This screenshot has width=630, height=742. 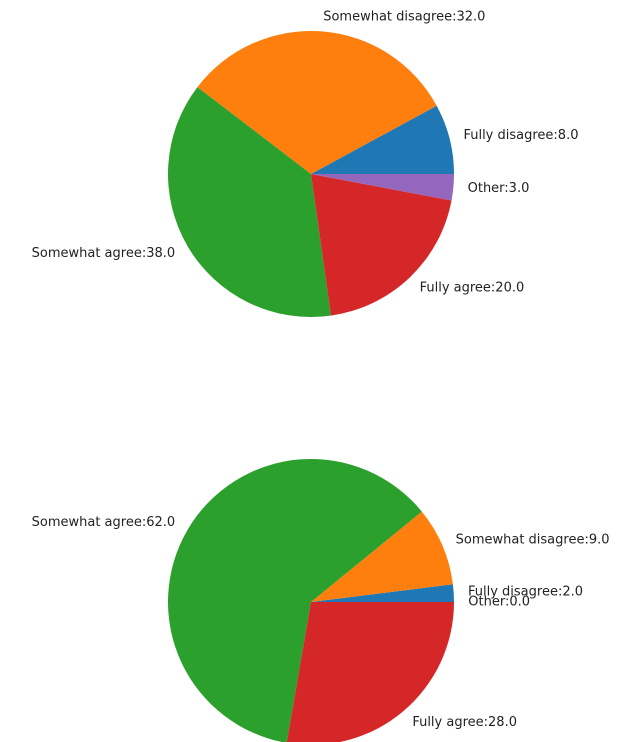 I want to click on wedge-label: Other:3.0, so click(x=499, y=188).